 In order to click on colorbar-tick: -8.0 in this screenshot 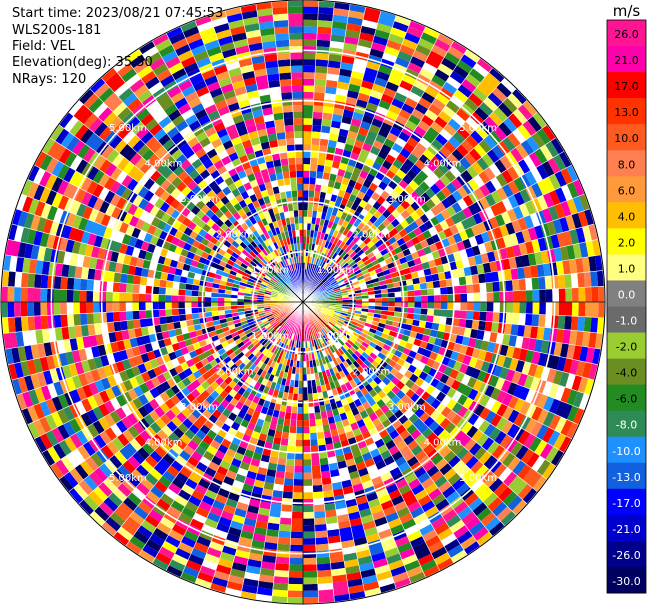, I will do `click(626, 425)`.